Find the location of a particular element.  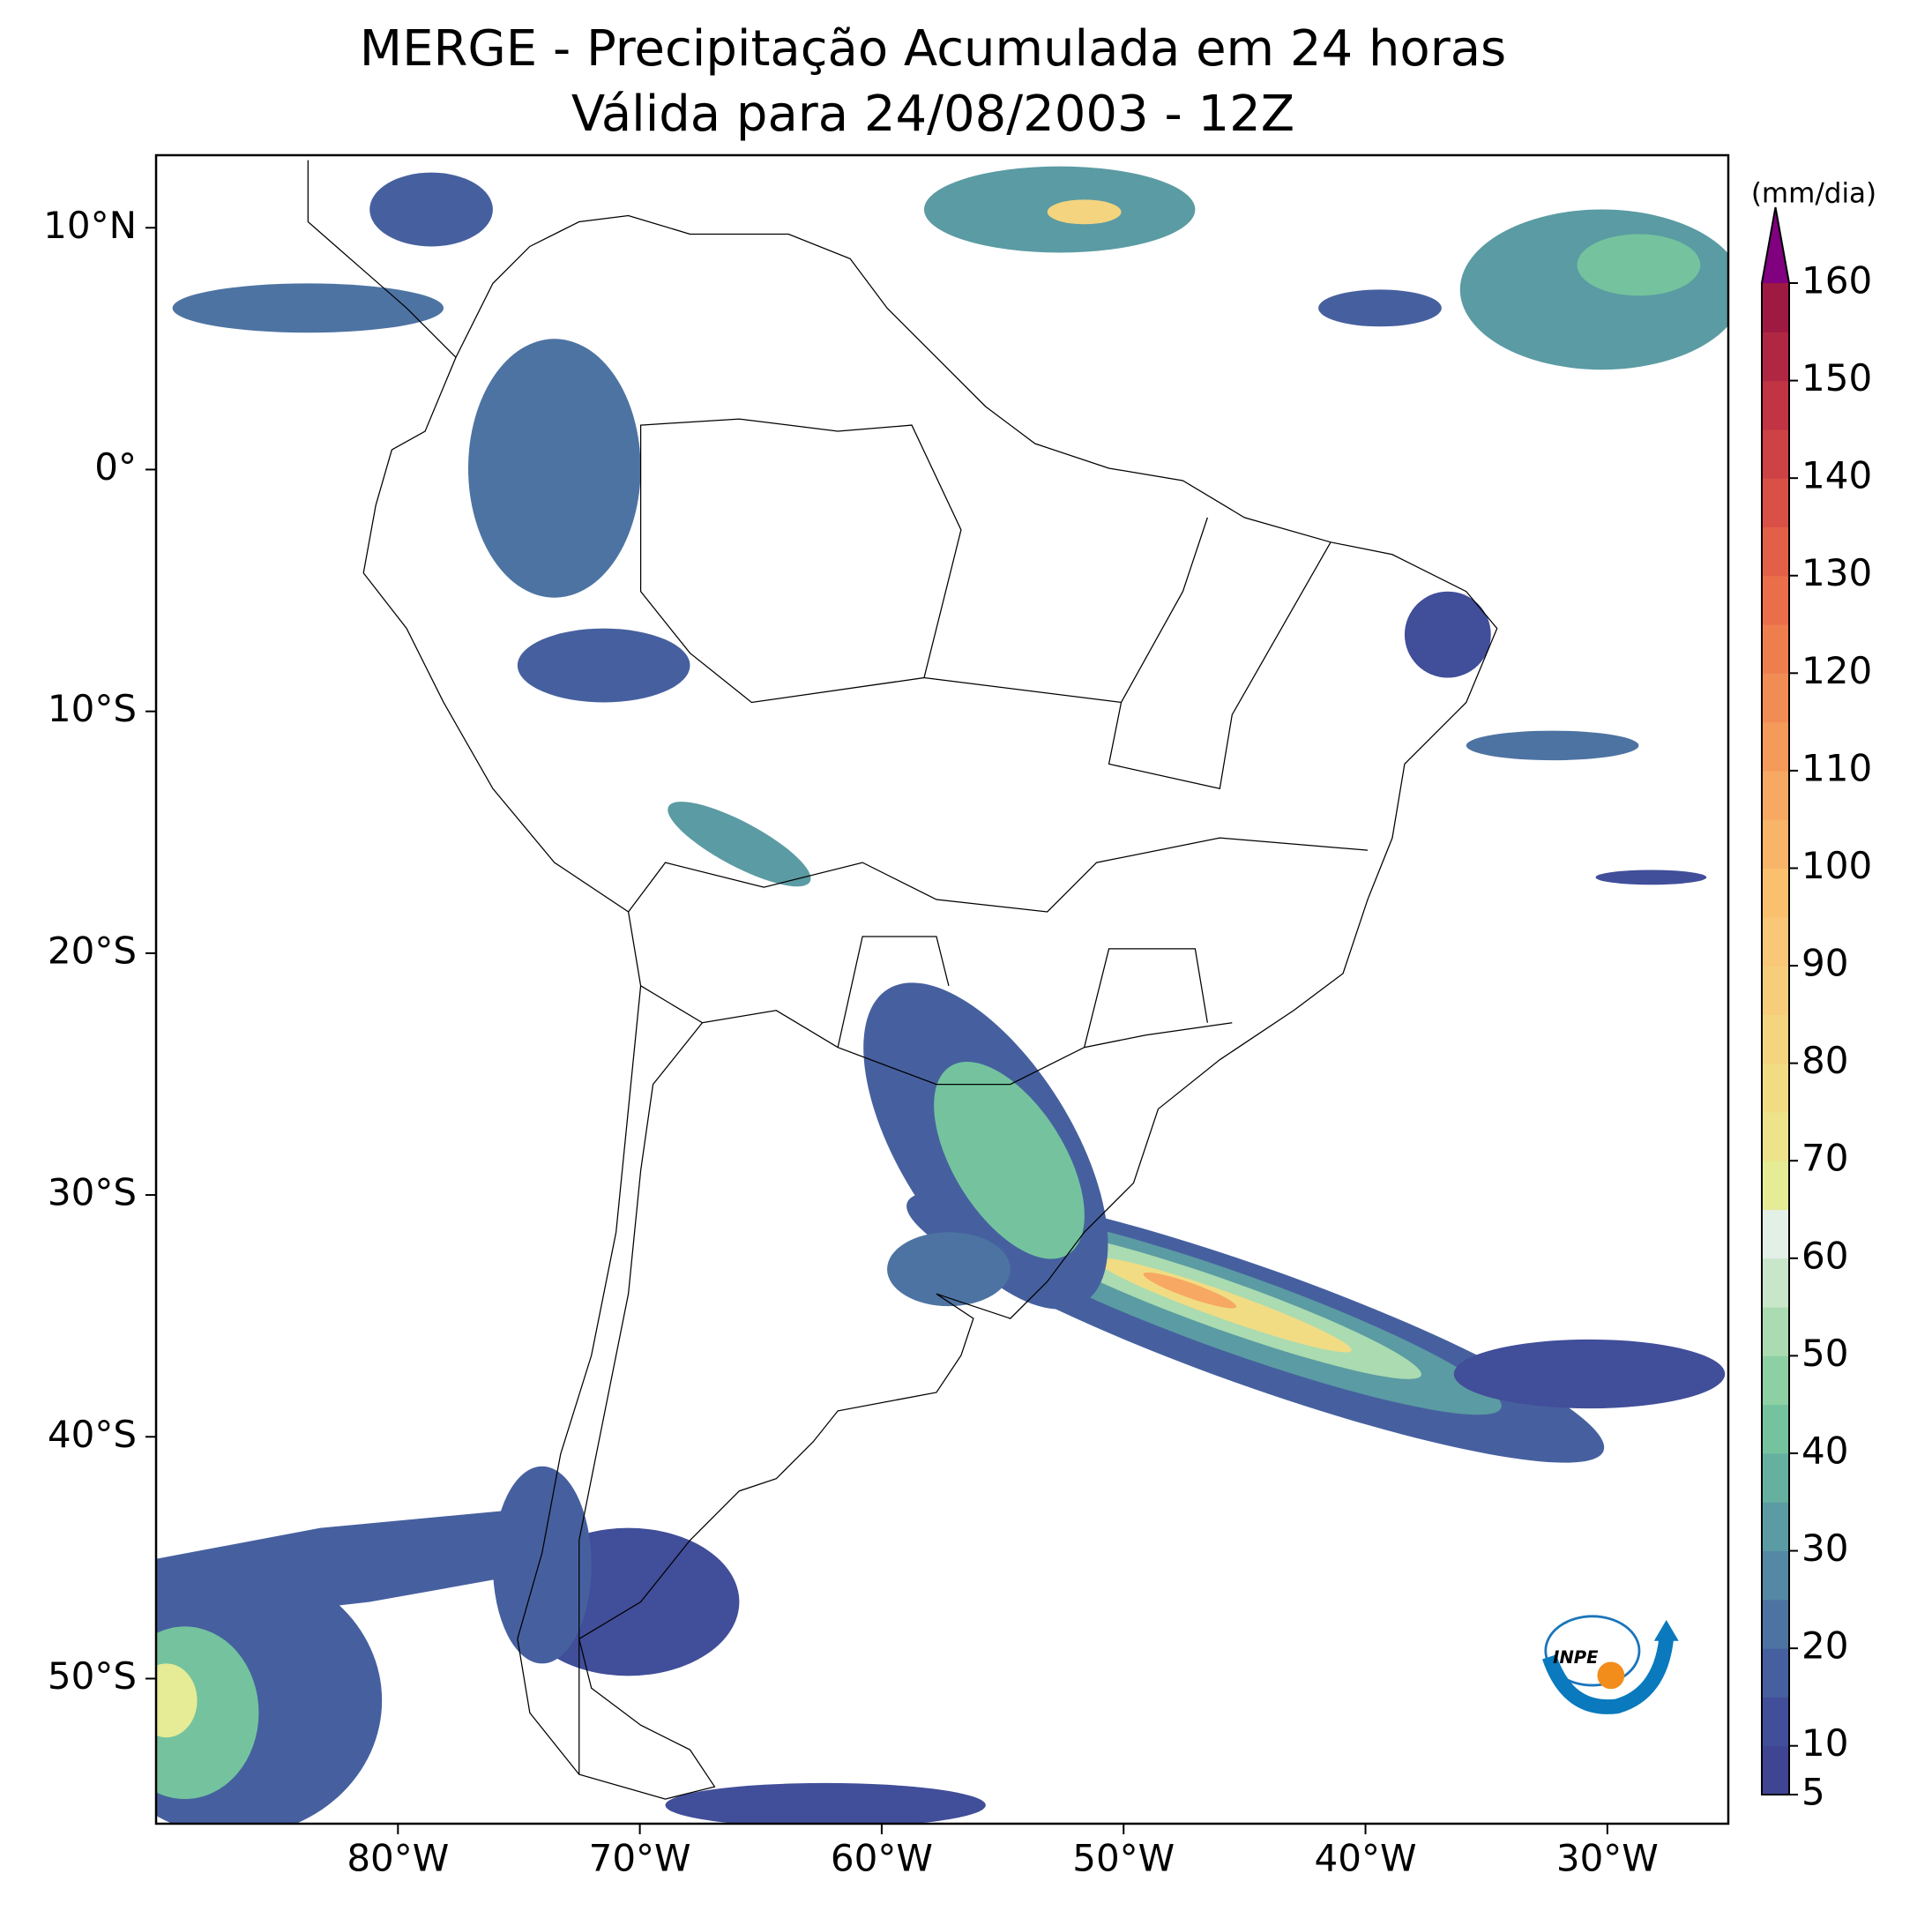

x-tick-label: 50°W is located at coordinates (1123, 1858).